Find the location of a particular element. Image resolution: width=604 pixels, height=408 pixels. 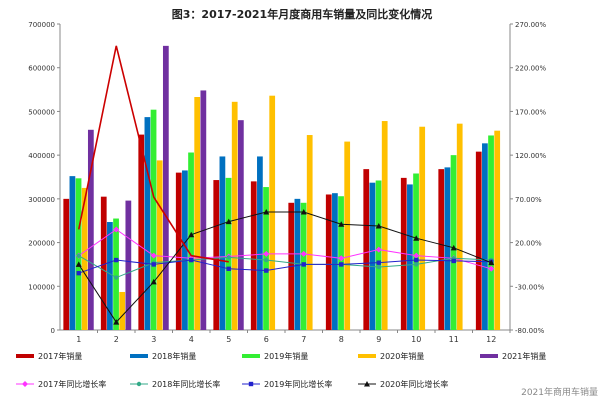

watermark: 2021年商用车销量 is located at coordinates (559, 393).